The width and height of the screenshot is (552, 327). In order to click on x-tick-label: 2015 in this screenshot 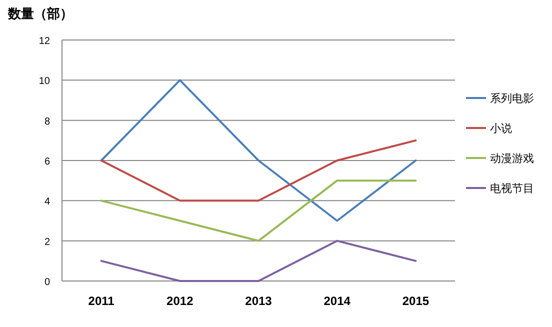, I will do `click(416, 301)`.